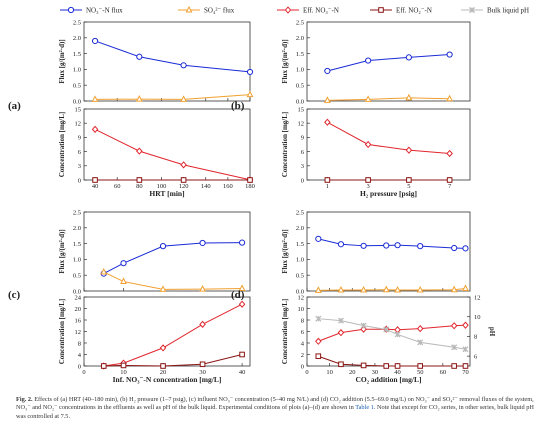 The image size is (554, 435). Describe the element at coordinates (300, 291) in the screenshot. I see `y-tick-label-3-flux-0: 0.0` at that location.